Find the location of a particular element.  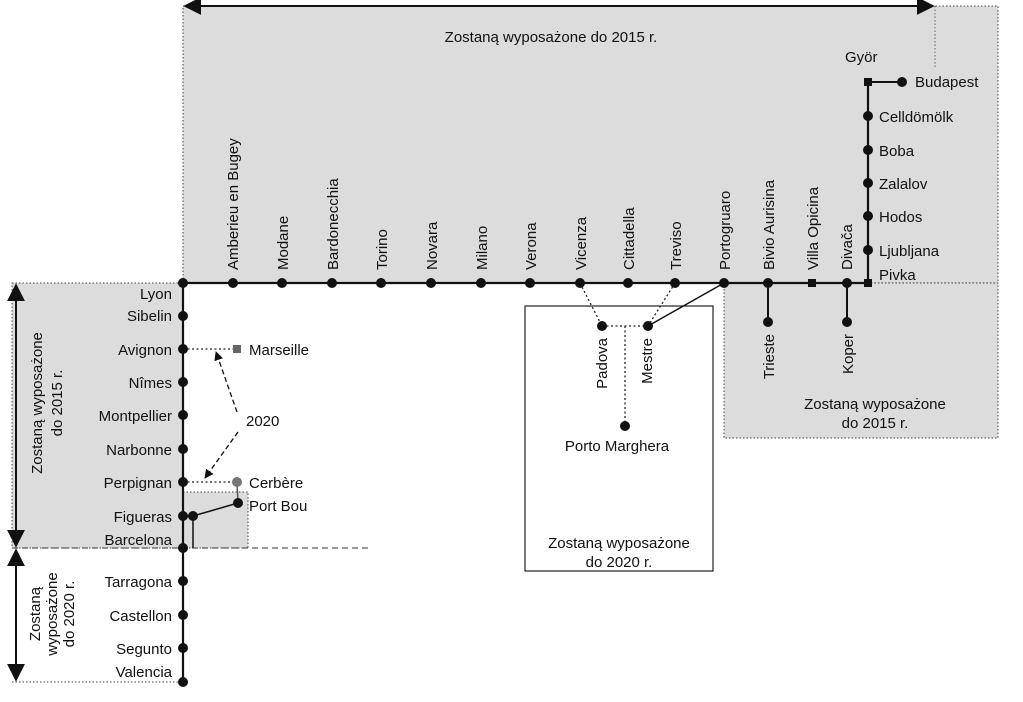

station-dot-valencia is located at coordinates (183, 682).